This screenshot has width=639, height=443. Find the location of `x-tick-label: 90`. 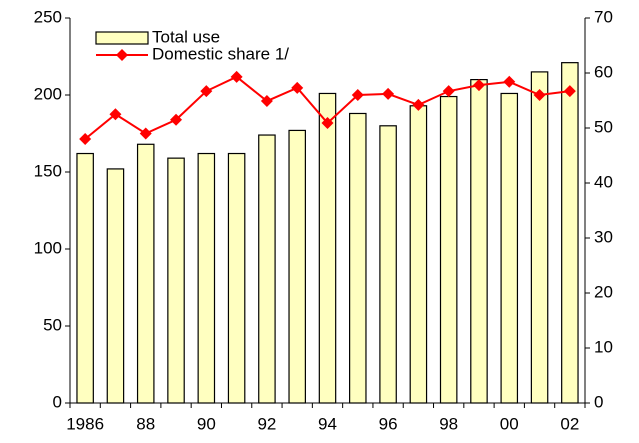

x-tick-label: 90 is located at coordinates (206, 423).